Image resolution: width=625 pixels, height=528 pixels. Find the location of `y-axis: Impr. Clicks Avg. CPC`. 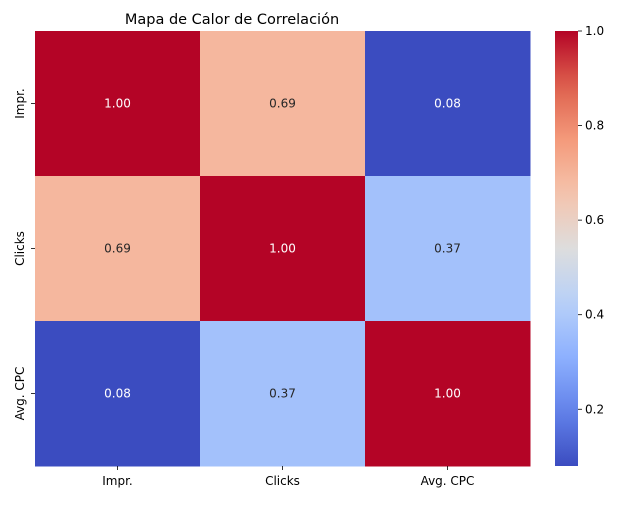

y-axis: Impr. Clicks Avg. CPC is located at coordinates (24, 254).